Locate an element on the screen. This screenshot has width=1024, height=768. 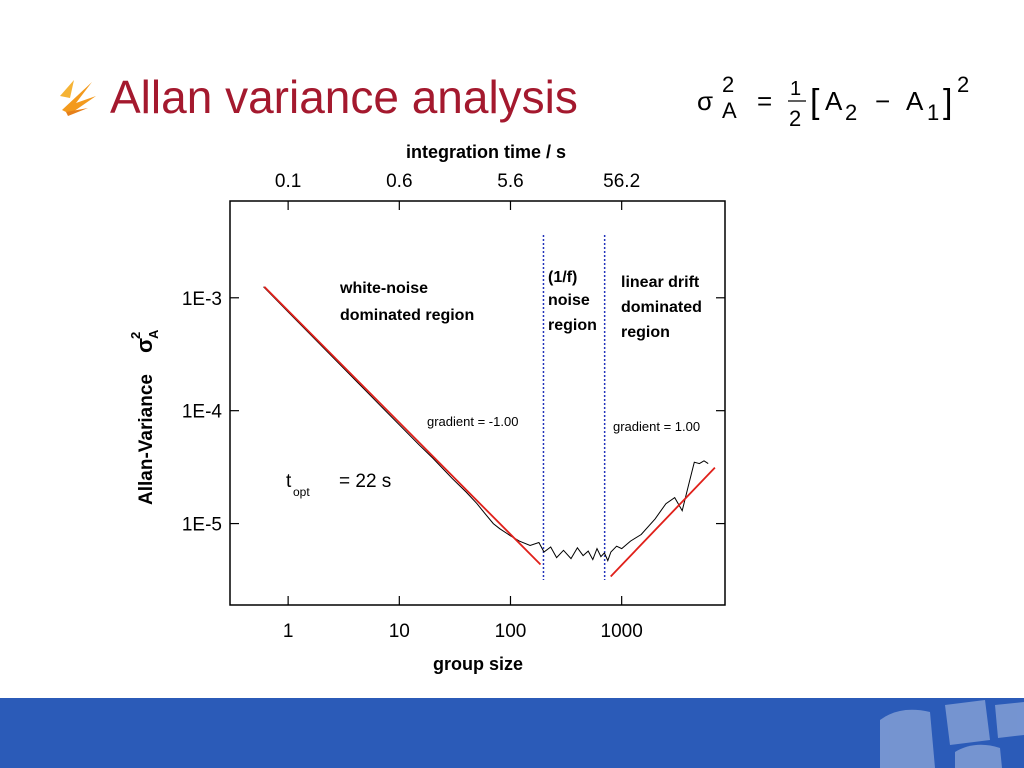
x2-tick-label: 0.6 is located at coordinates (399, 181).